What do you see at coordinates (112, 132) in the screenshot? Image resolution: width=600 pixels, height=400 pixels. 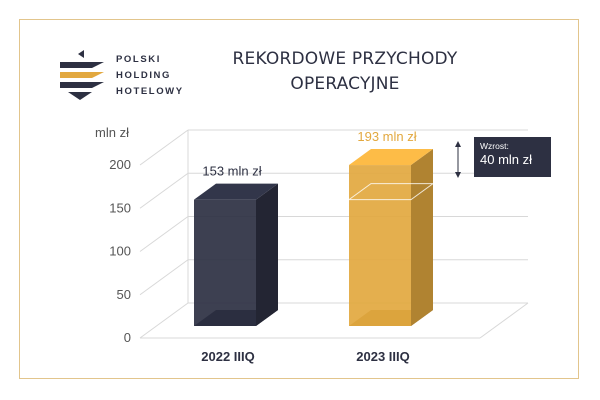 I see `y-axis-label: mln zł` at bounding box center [112, 132].